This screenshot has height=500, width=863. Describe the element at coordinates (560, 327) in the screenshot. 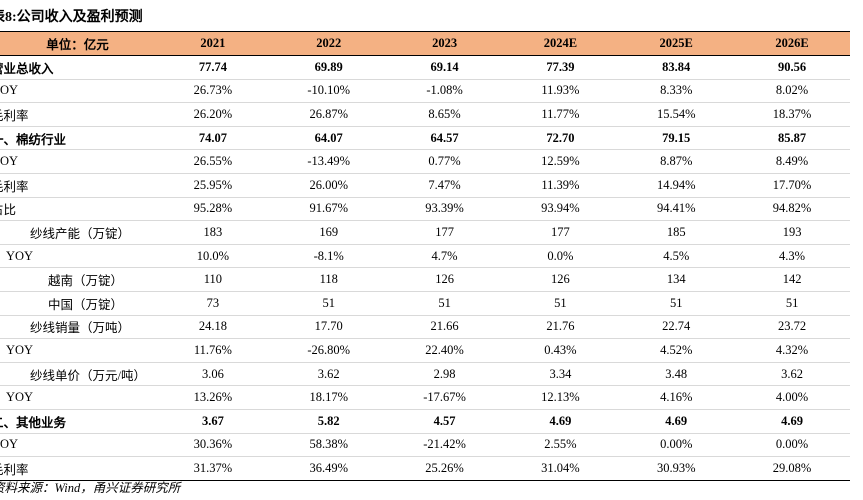

I see `value-cell: 21.76` at that location.